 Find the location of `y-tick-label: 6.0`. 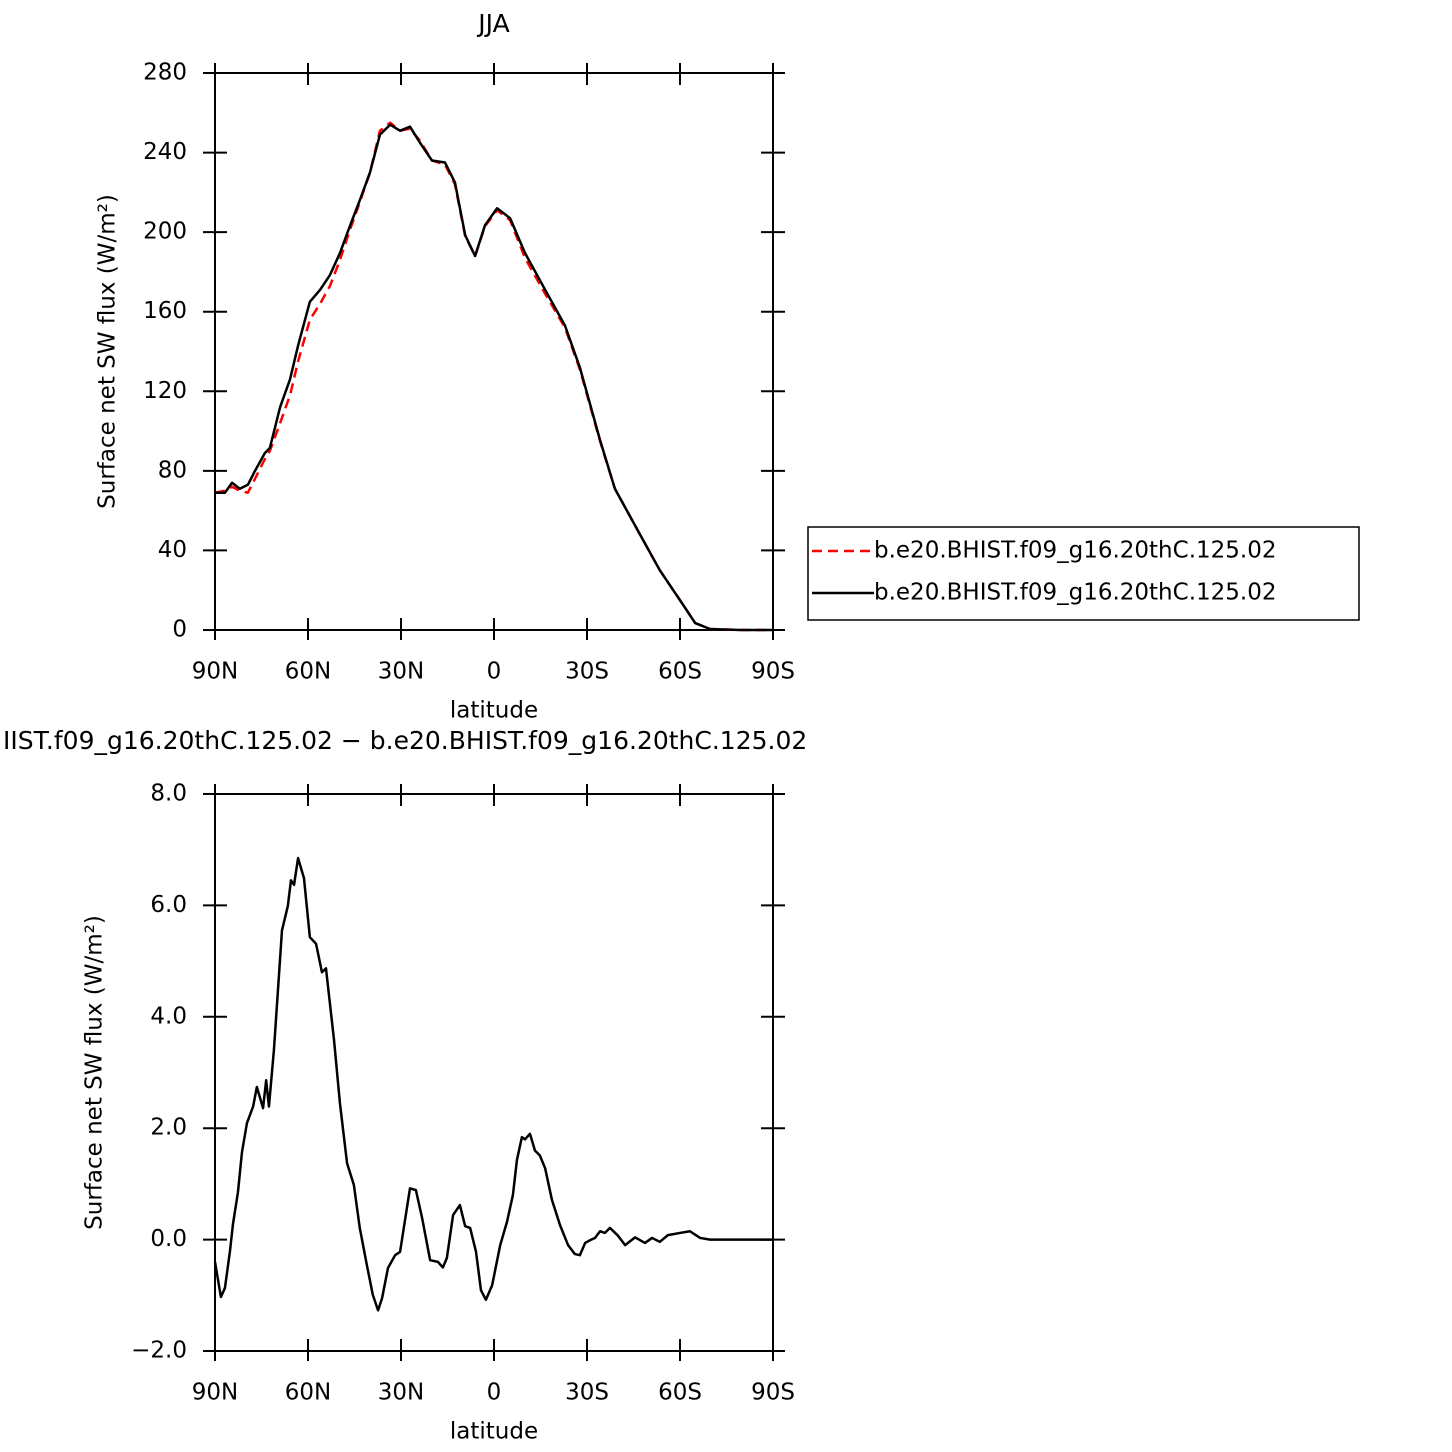

y-tick-label: 6.0 is located at coordinates (168, 905).